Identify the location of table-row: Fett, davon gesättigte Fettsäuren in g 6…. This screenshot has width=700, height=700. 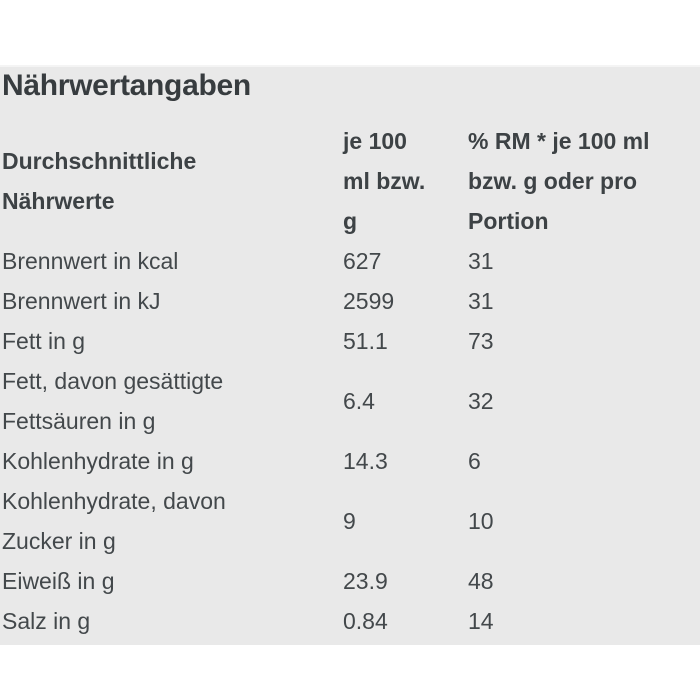
(351, 401).